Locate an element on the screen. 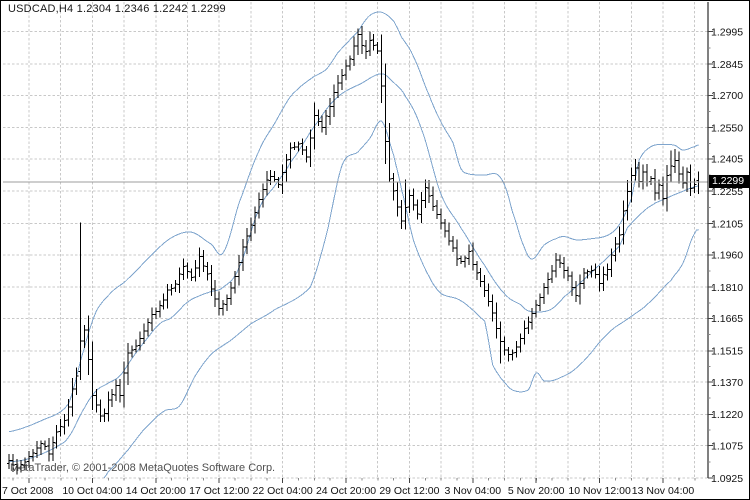  chart-title: USDCAD,H4 1.2304 1.2346 1.2242 1.2299 is located at coordinates (117, 9).